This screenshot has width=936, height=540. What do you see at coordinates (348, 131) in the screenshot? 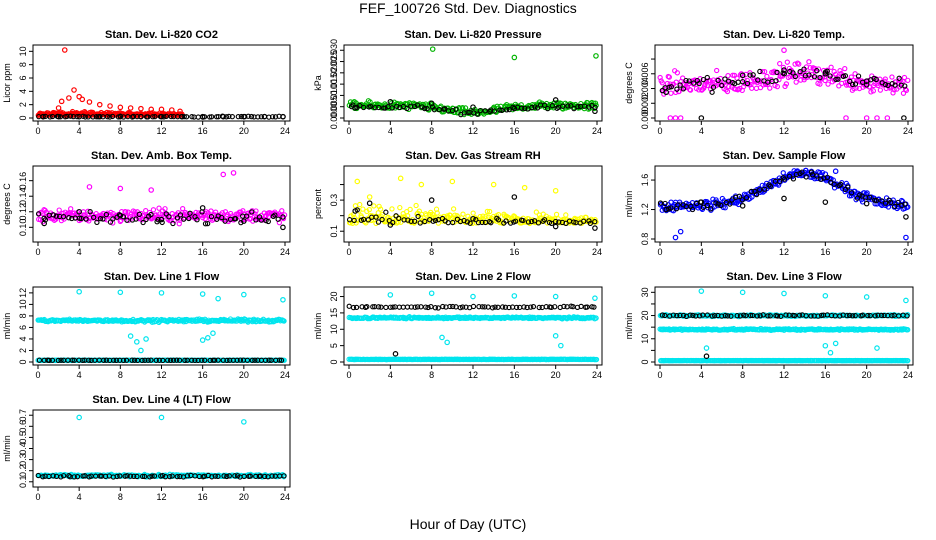
I see `x-tick-label: 0` at bounding box center [348, 131].